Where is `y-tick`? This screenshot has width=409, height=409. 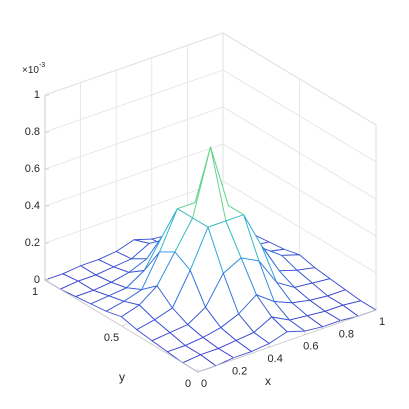 y-tick is located at coordinates (123, 325).